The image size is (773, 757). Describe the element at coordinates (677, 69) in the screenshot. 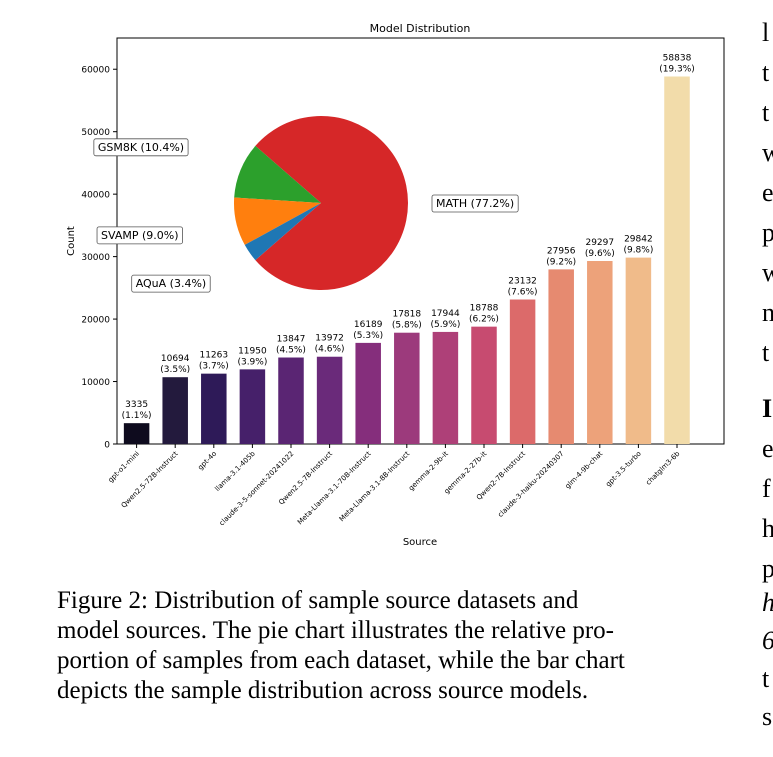

I see `bar-percent-label: (19.3%)` at that location.